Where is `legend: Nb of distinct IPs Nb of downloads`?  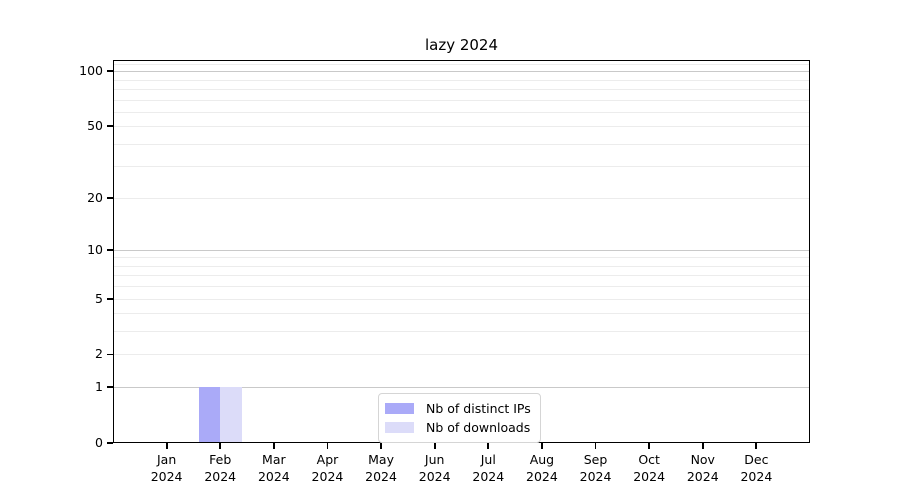
legend: Nb of distinct IPs Nb of downloads is located at coordinates (459, 418).